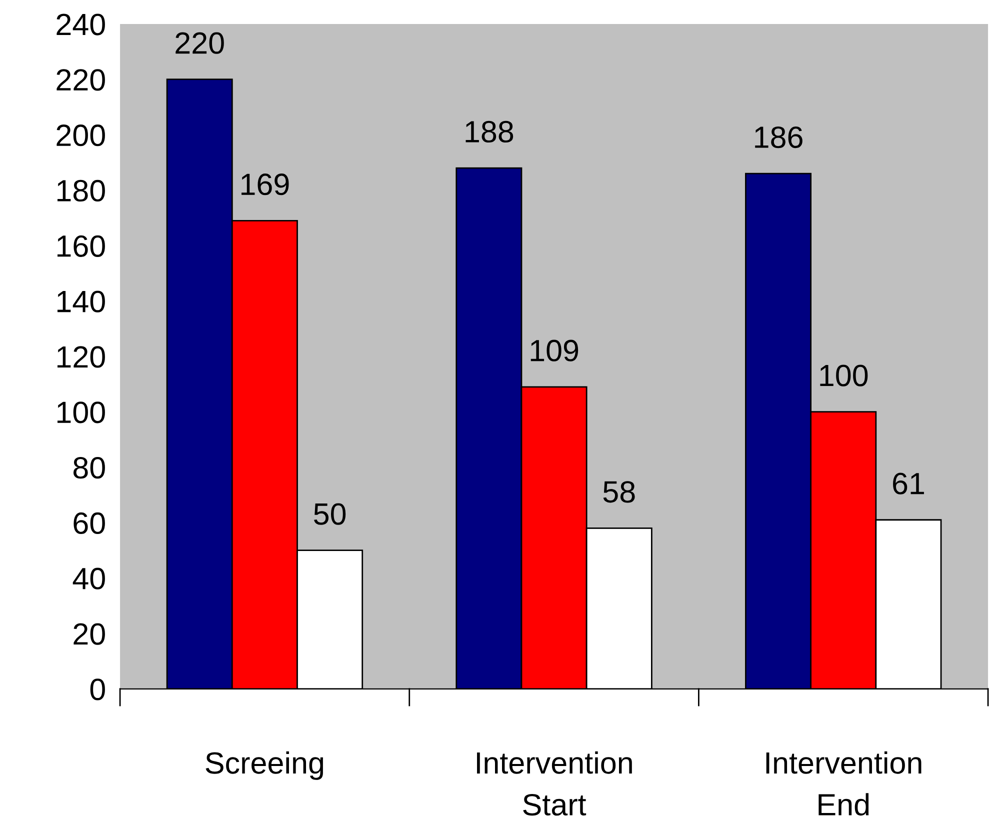  What do you see at coordinates (778, 137) in the screenshot?
I see `data-label: 186` at bounding box center [778, 137].